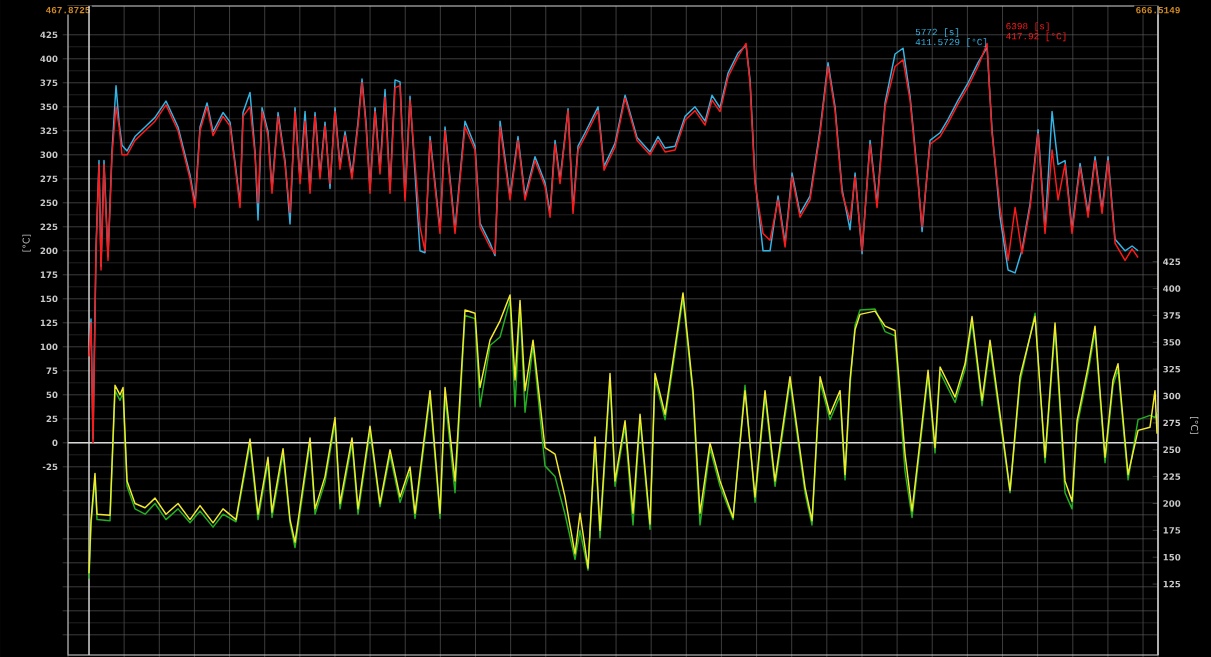  What do you see at coordinates (1172, 396) in the screenshot?
I see `y2-tick-label: 300` at bounding box center [1172, 396].